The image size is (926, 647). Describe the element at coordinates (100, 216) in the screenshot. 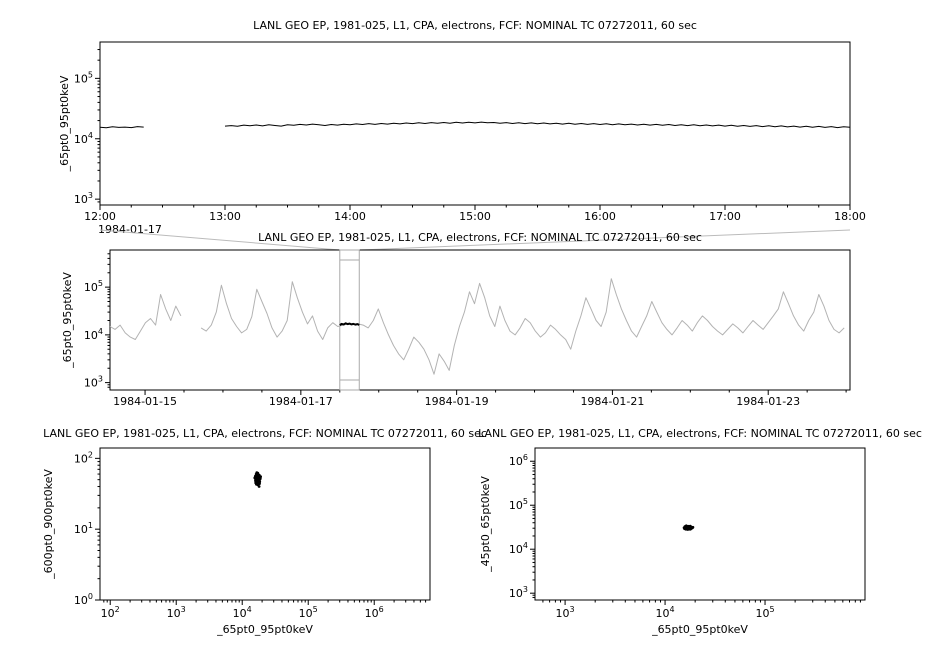

I see `tick-label: 12:00` at that location.